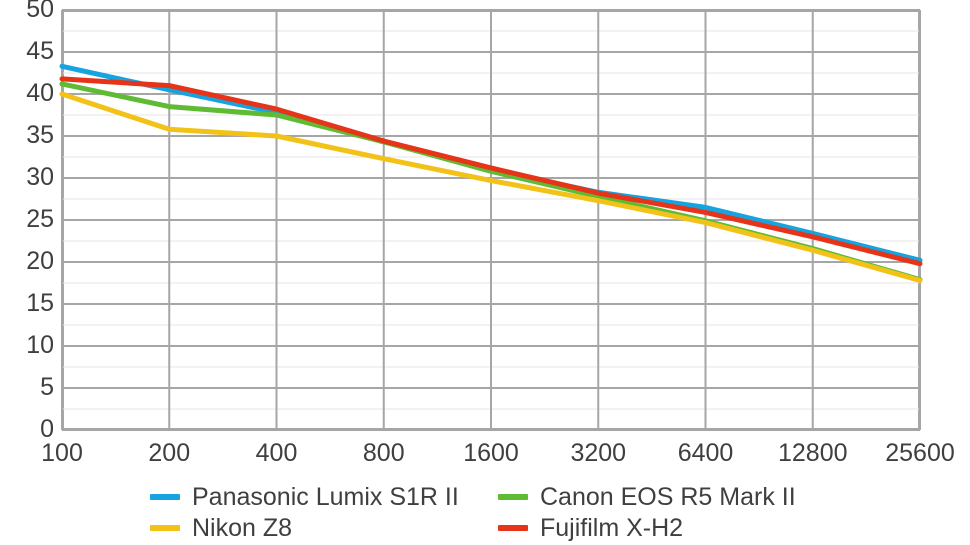 The width and height of the screenshot is (970, 545). I want to click on x-axis: 100 200 400 800 1600 3200 6400 12800 25600, so click(485, 458).